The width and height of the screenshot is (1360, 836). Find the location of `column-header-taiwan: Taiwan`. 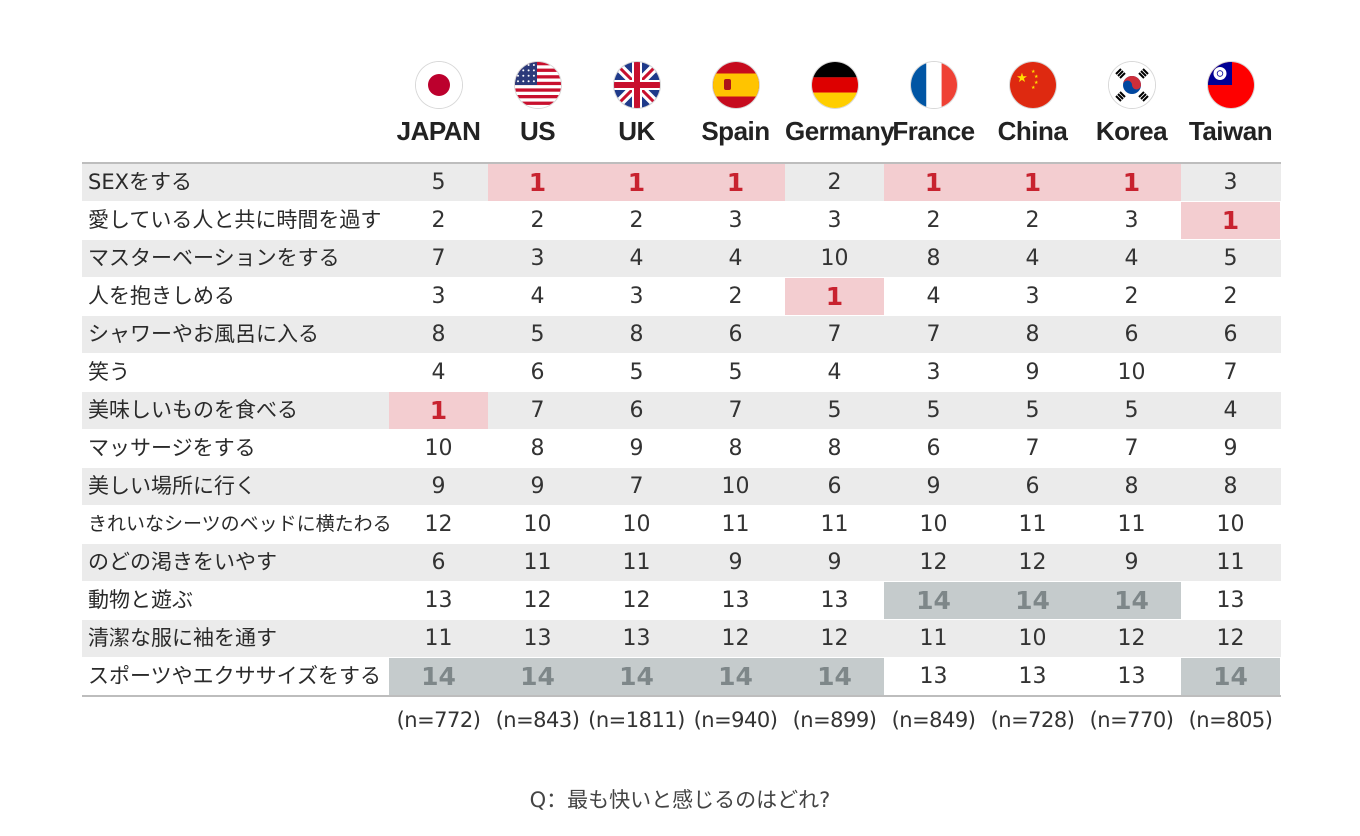

column-header-taiwan: Taiwan is located at coordinates (1230, 131).